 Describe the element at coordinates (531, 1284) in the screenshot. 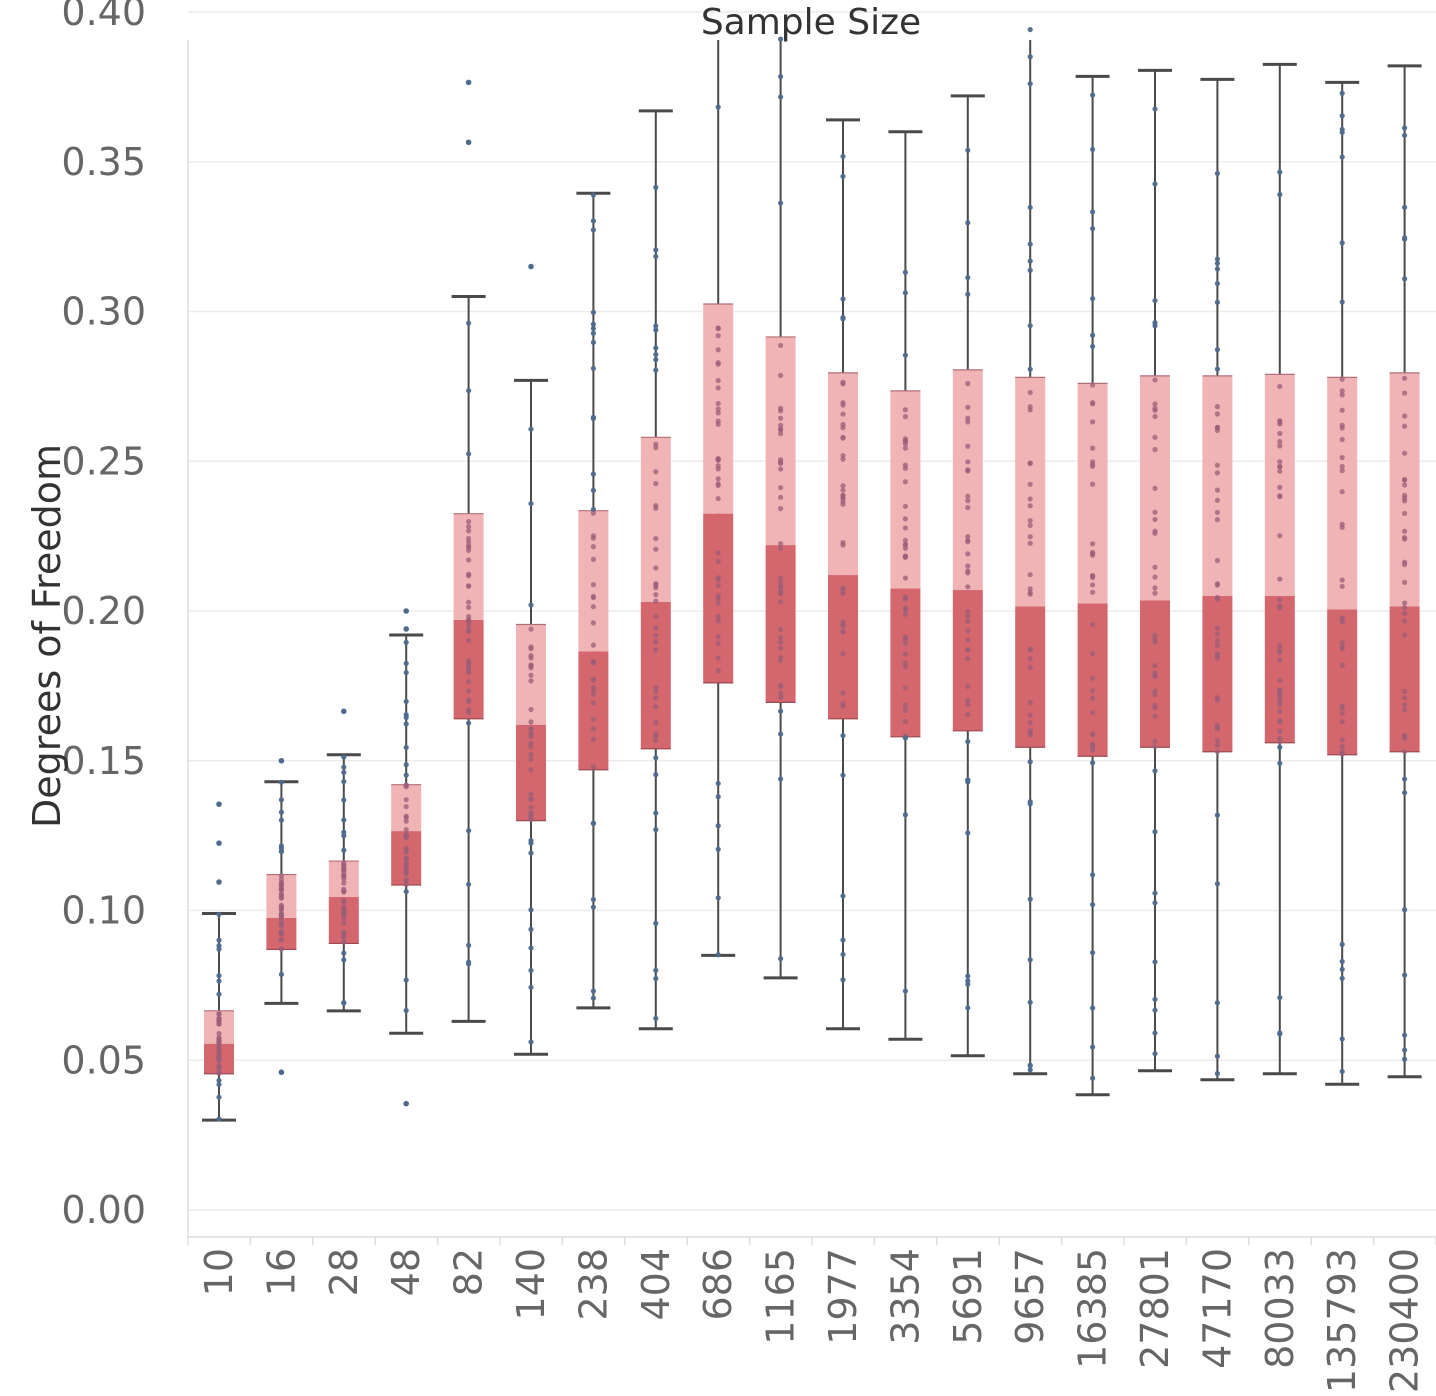

I see `x-tick-label: 140` at that location.